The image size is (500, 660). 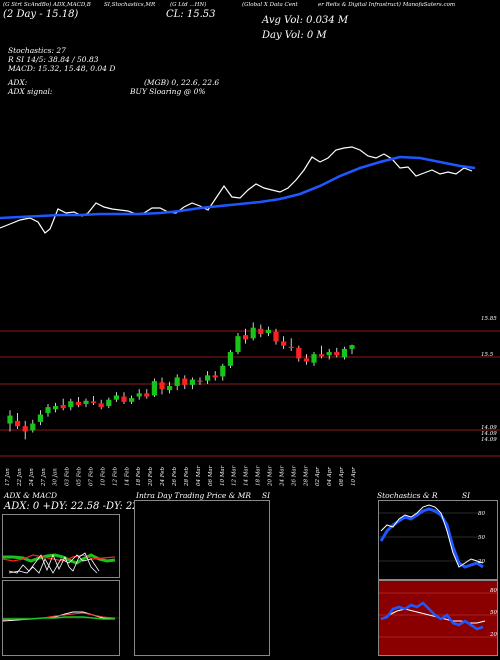 I want to click on macd-value: MACD: 15.32, 15.48, 0.04 D, so click(x=62, y=68).